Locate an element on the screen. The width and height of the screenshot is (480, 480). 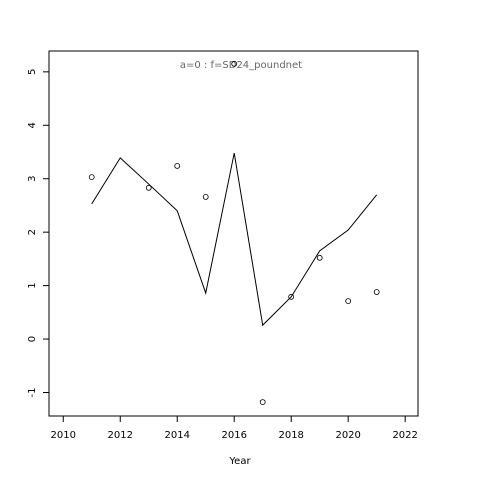
y-tick-label: 4 is located at coordinates (32, 125).